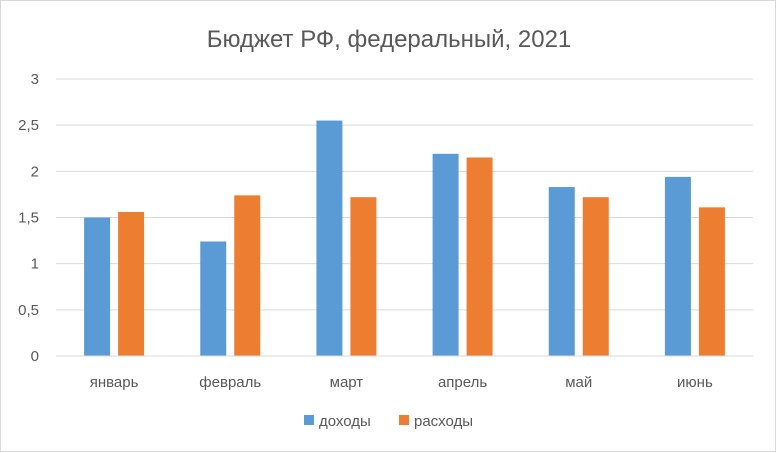  What do you see at coordinates (578, 382) in the screenshot?
I see `x-tick-label: май` at bounding box center [578, 382].